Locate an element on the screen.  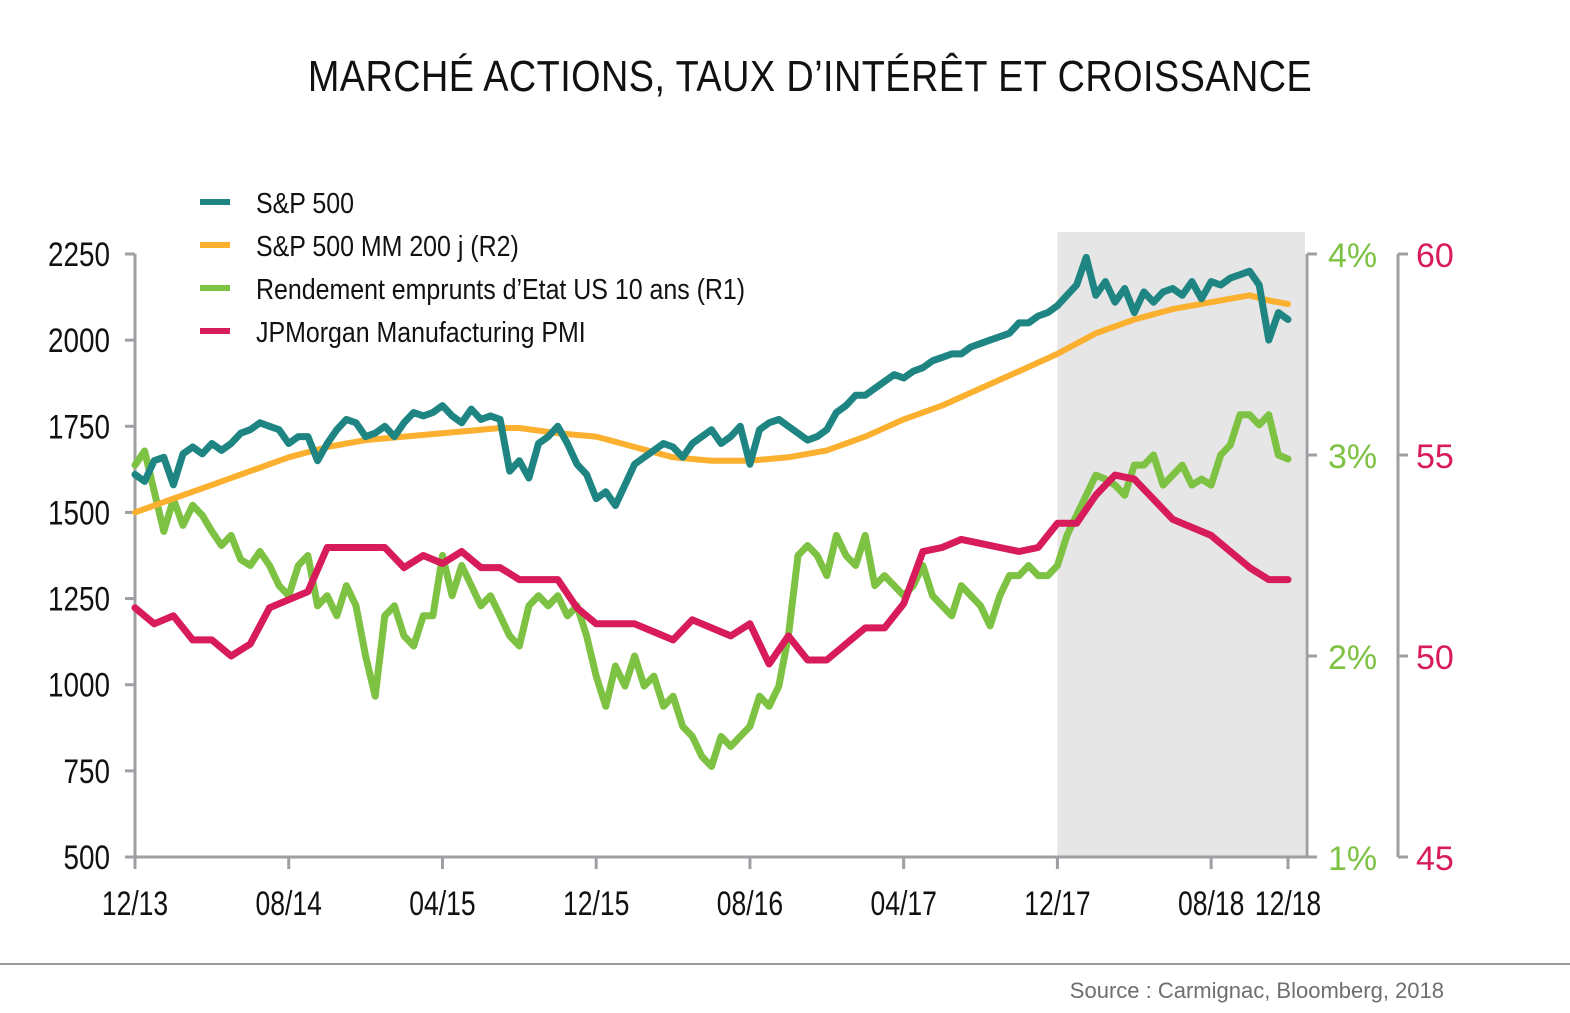
x-tick-label: 12/13 is located at coordinates (135, 904).